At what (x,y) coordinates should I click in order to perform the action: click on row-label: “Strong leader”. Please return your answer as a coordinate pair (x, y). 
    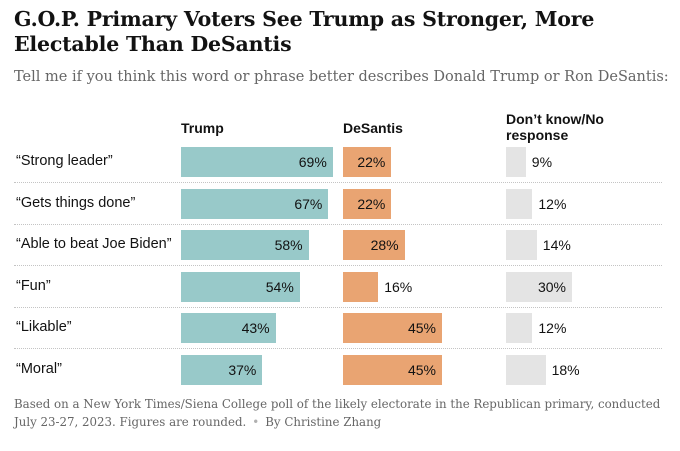
    Looking at the image, I should click on (64, 161).